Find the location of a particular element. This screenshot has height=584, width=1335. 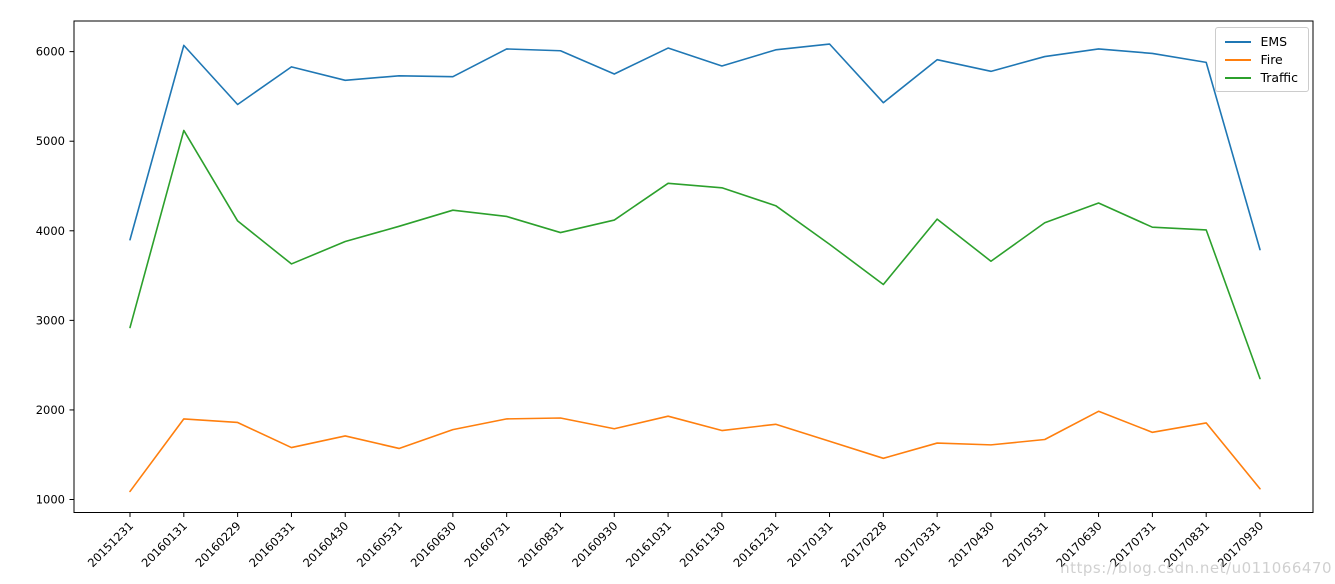

svg-text: 20160930 is located at coordinates (594, 544).